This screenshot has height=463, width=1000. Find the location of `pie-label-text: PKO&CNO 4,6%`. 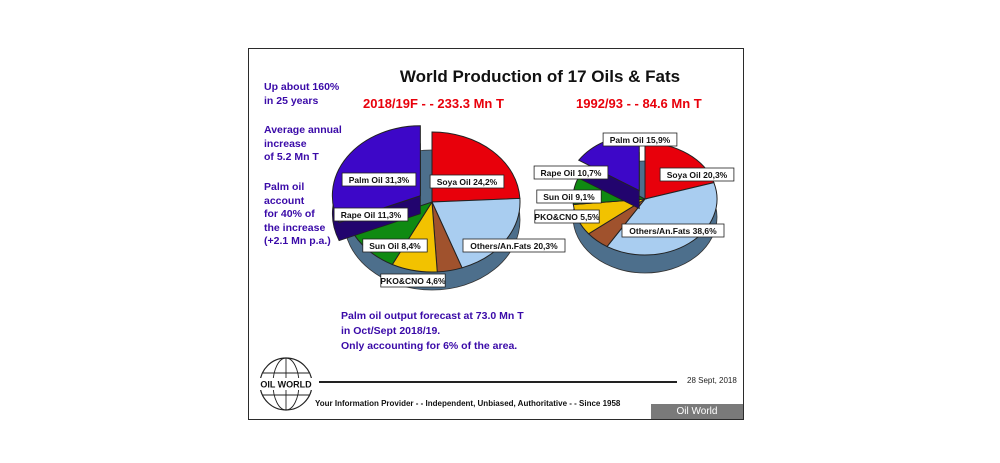

pie-label-text: PKO&CNO 4,6% is located at coordinates (413, 281).